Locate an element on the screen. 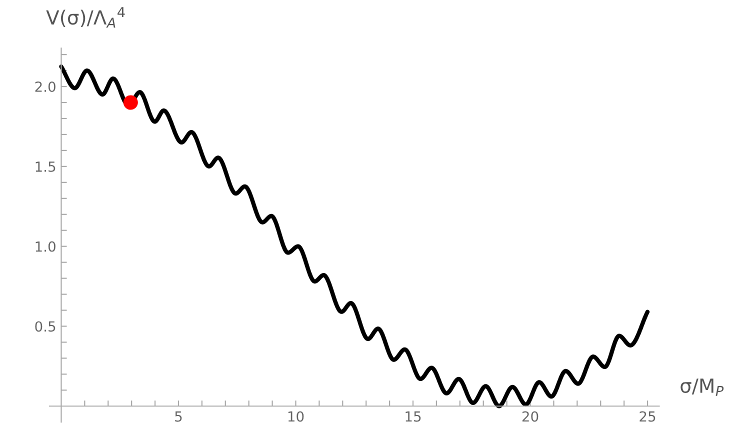 The image size is (750, 442). x-tick-label: 15 is located at coordinates (413, 416).